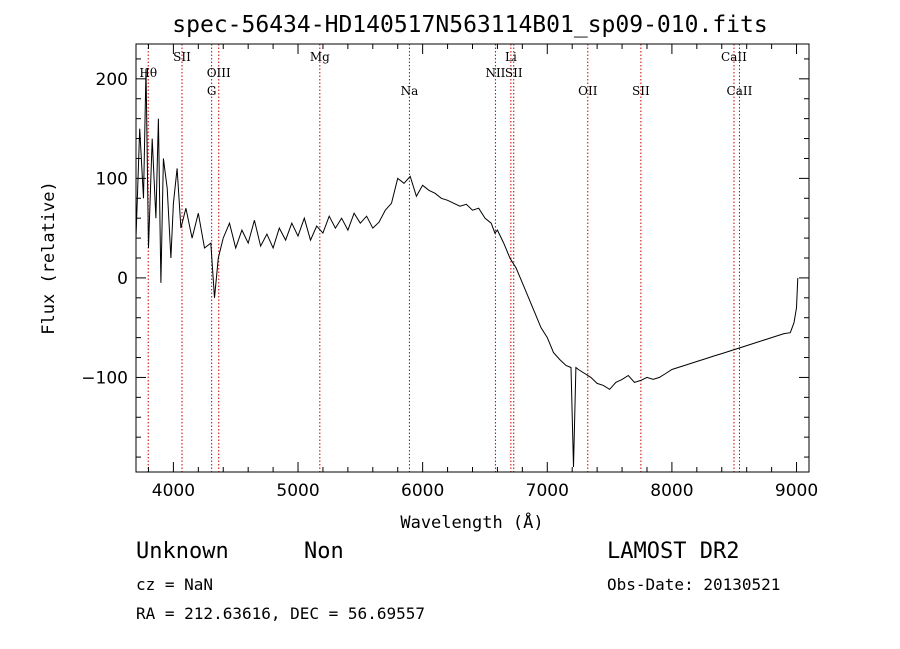  I want to click on x-tick-label: 9000, so click(796, 491).